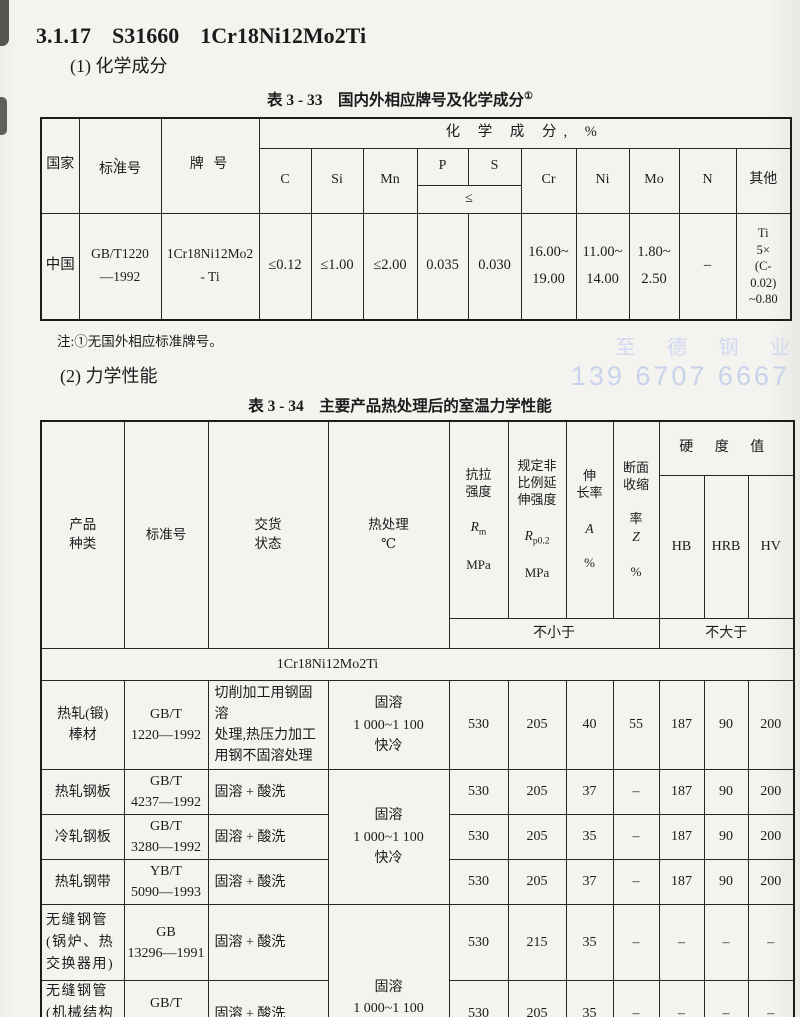  I want to click on table1-caption-text: 表 3 - 33 国内外相应牌号及化学成分, so click(395, 100).